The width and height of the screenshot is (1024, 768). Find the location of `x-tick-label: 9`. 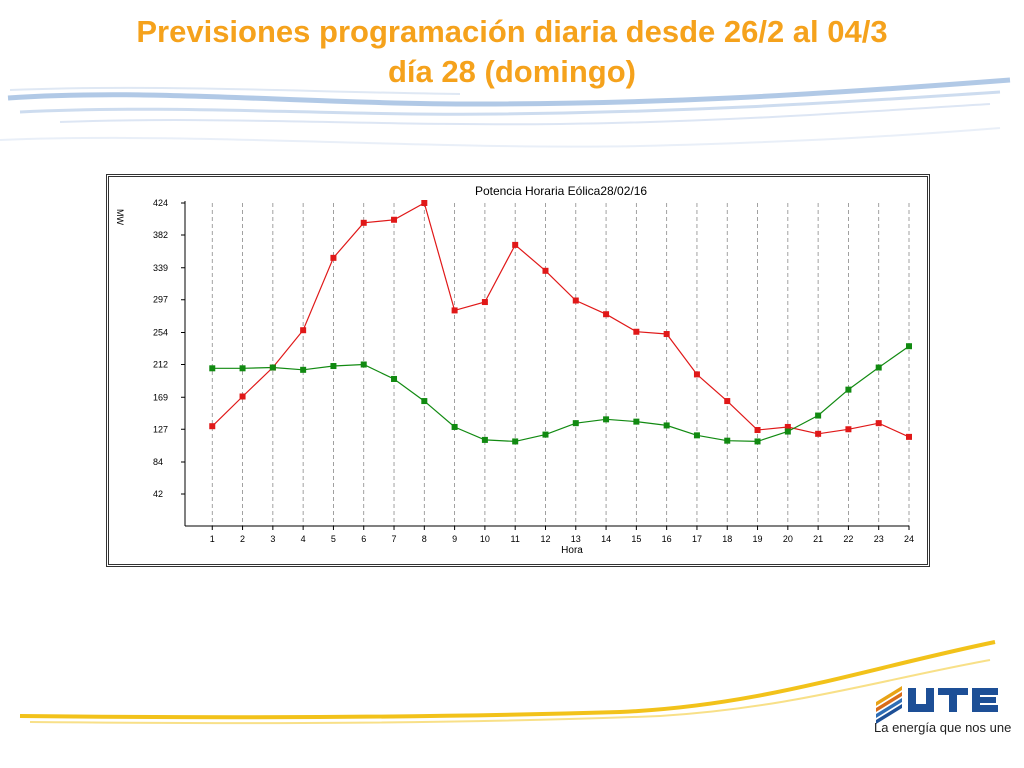

x-tick-label: 9 is located at coordinates (454, 539).